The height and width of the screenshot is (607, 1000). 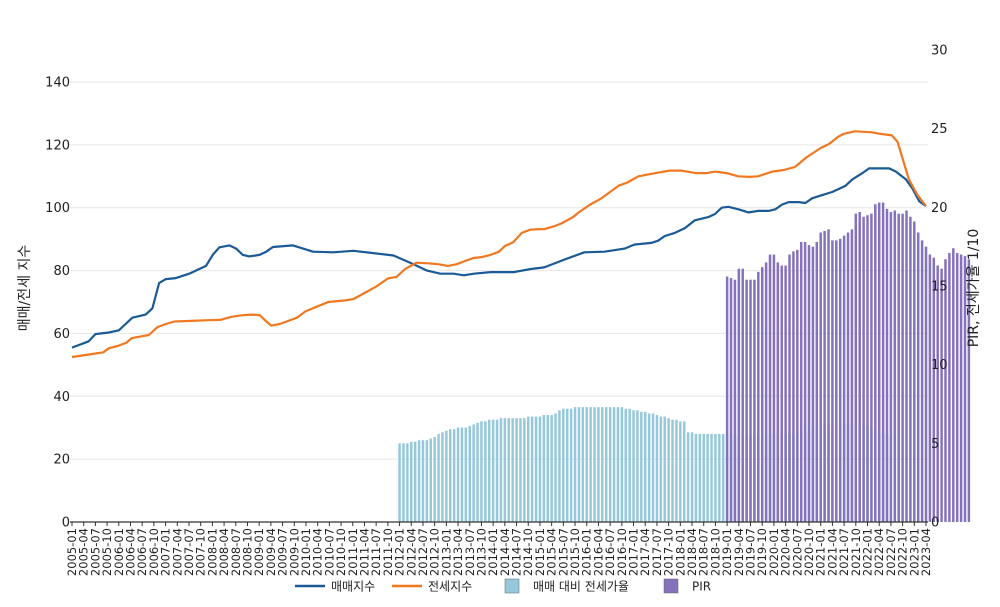 I want to click on x-tick-label: 2013-07, so click(x=470, y=552).